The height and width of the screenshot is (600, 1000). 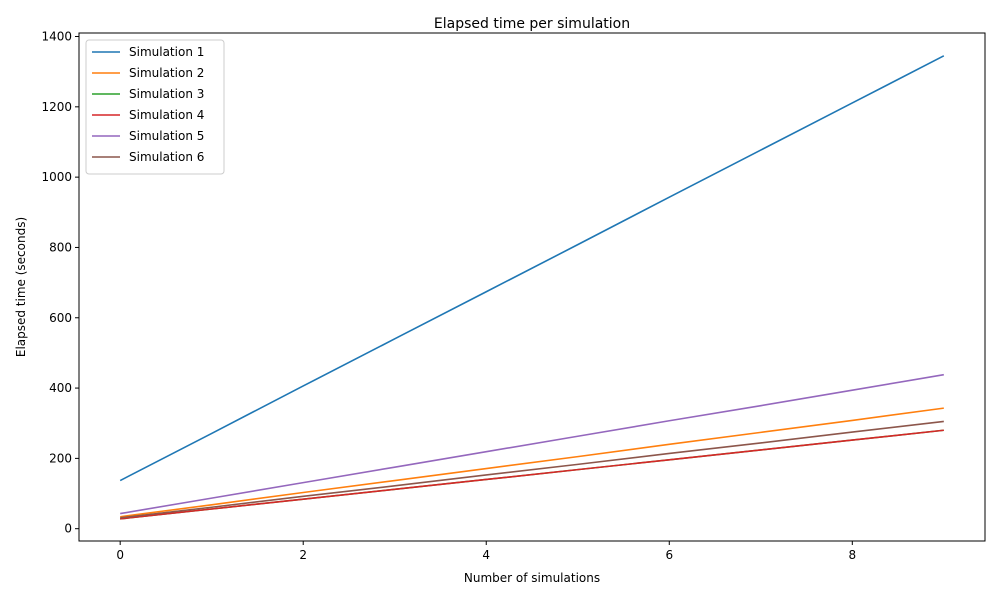 I want to click on x-tick-label: 2, so click(x=303, y=555).